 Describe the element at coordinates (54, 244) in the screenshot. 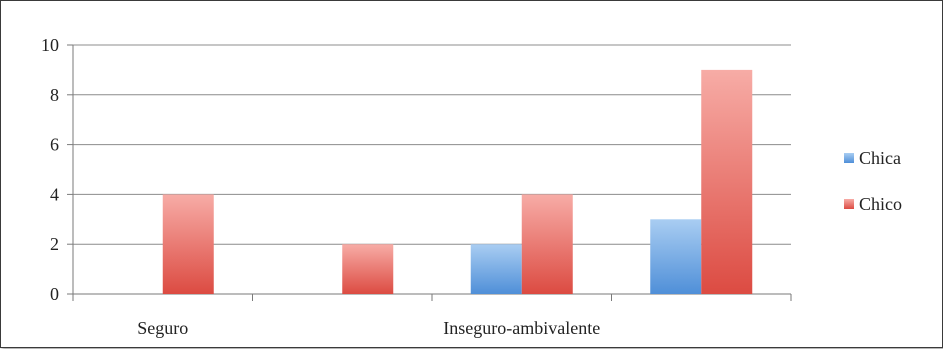

I see `y-tick-label: 2` at that location.